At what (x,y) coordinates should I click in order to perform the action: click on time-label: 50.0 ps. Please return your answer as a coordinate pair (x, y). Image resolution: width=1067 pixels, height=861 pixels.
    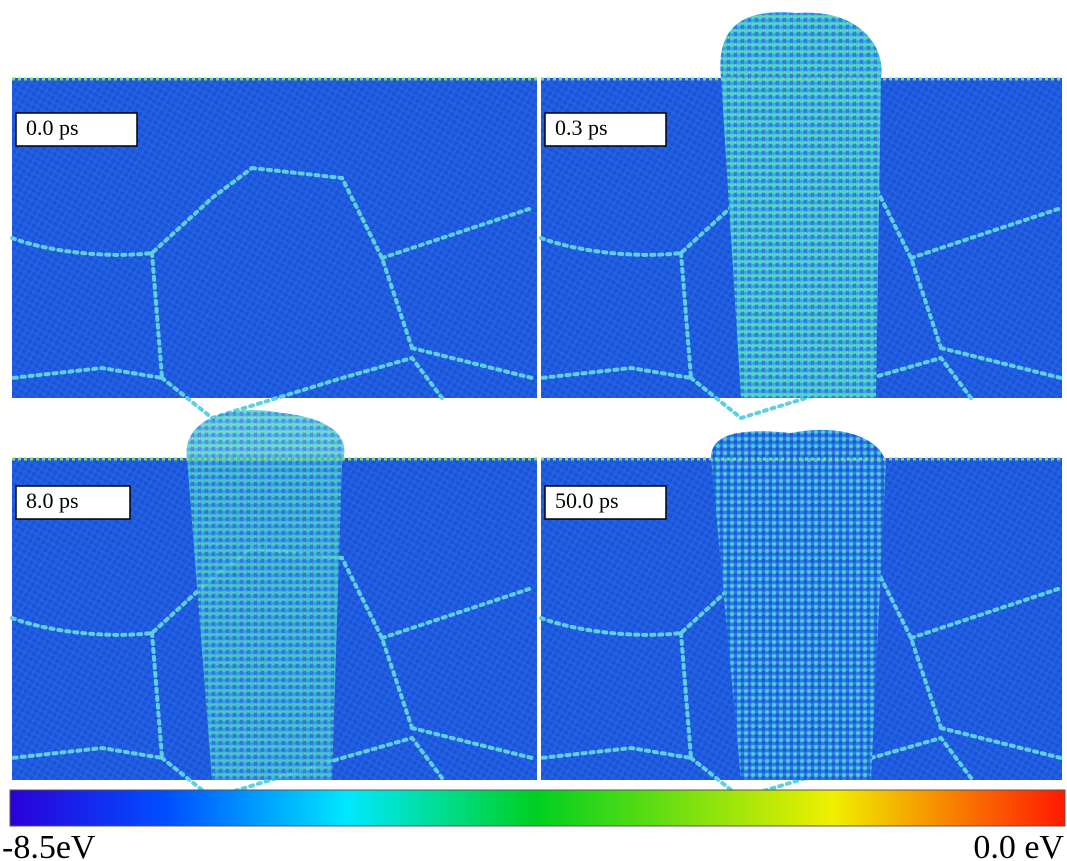
    Looking at the image, I should click on (587, 500).